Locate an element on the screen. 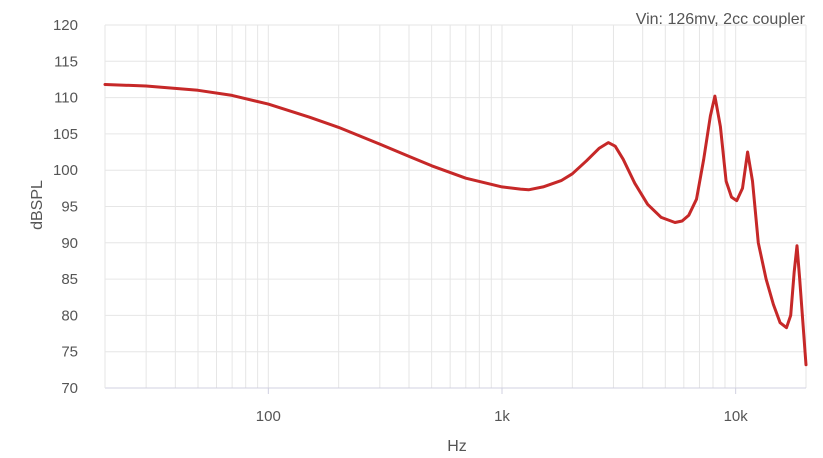 The image size is (823, 458). y-tick-label: 115 is located at coordinates (66, 61).